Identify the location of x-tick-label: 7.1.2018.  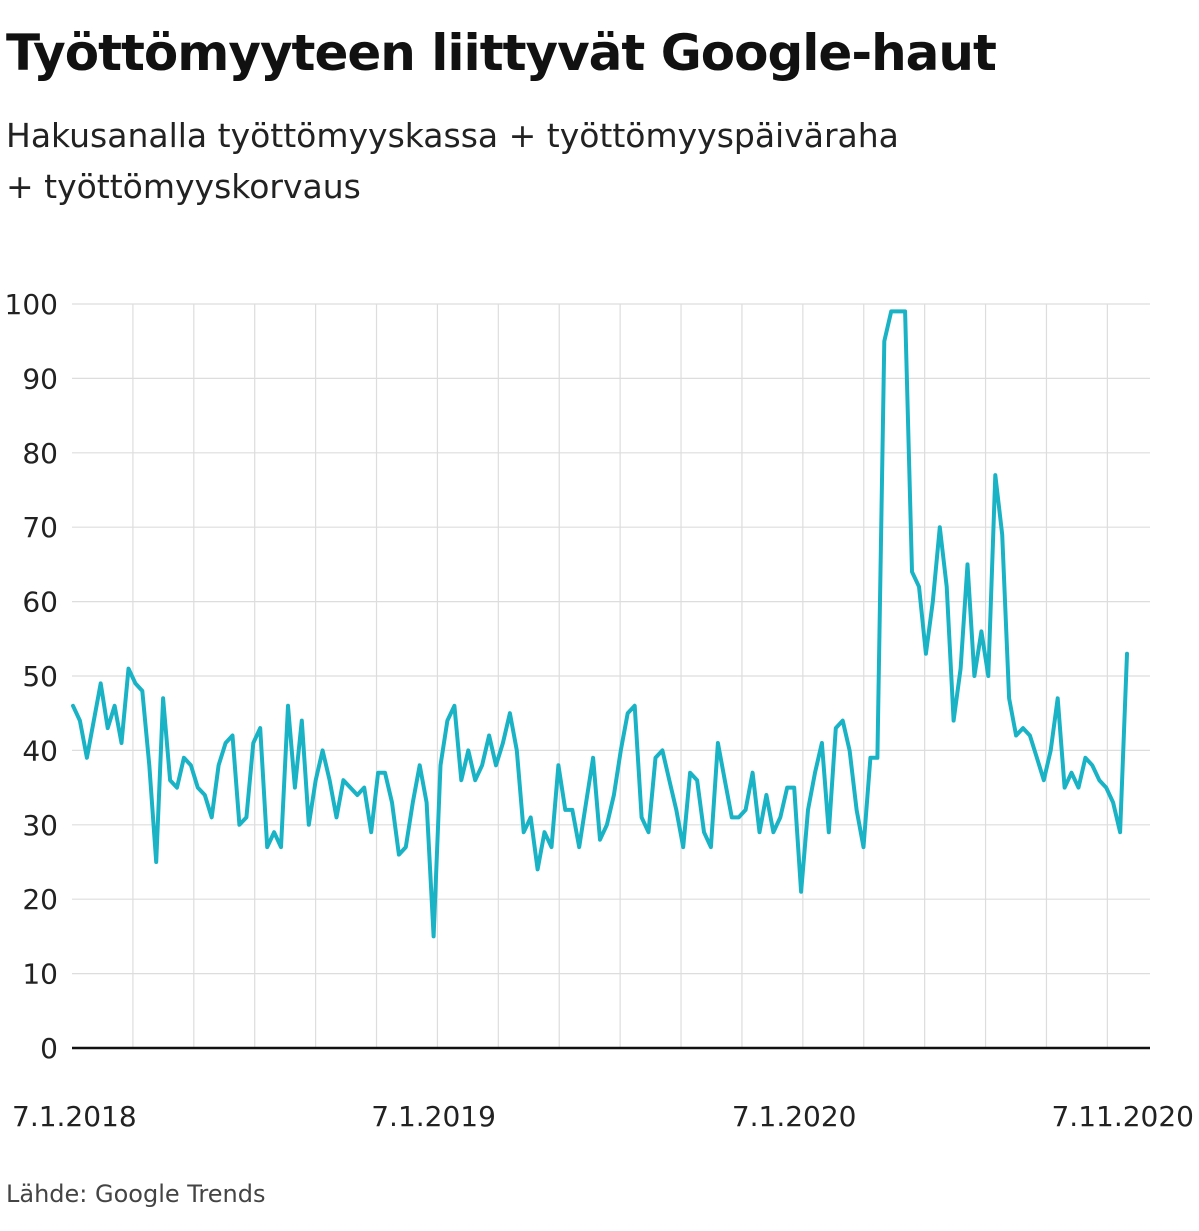
(74, 1116).